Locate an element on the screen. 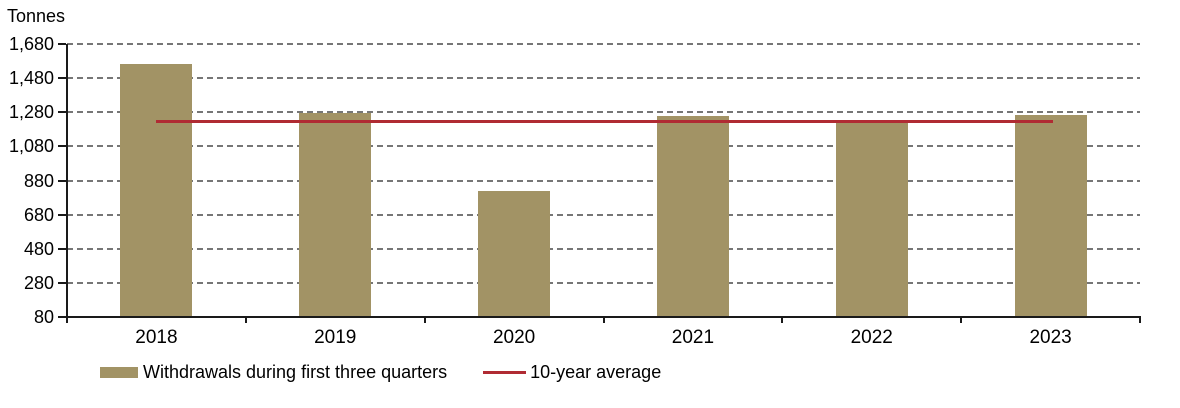  y-tick-label: 1,680 is located at coordinates (31, 44).